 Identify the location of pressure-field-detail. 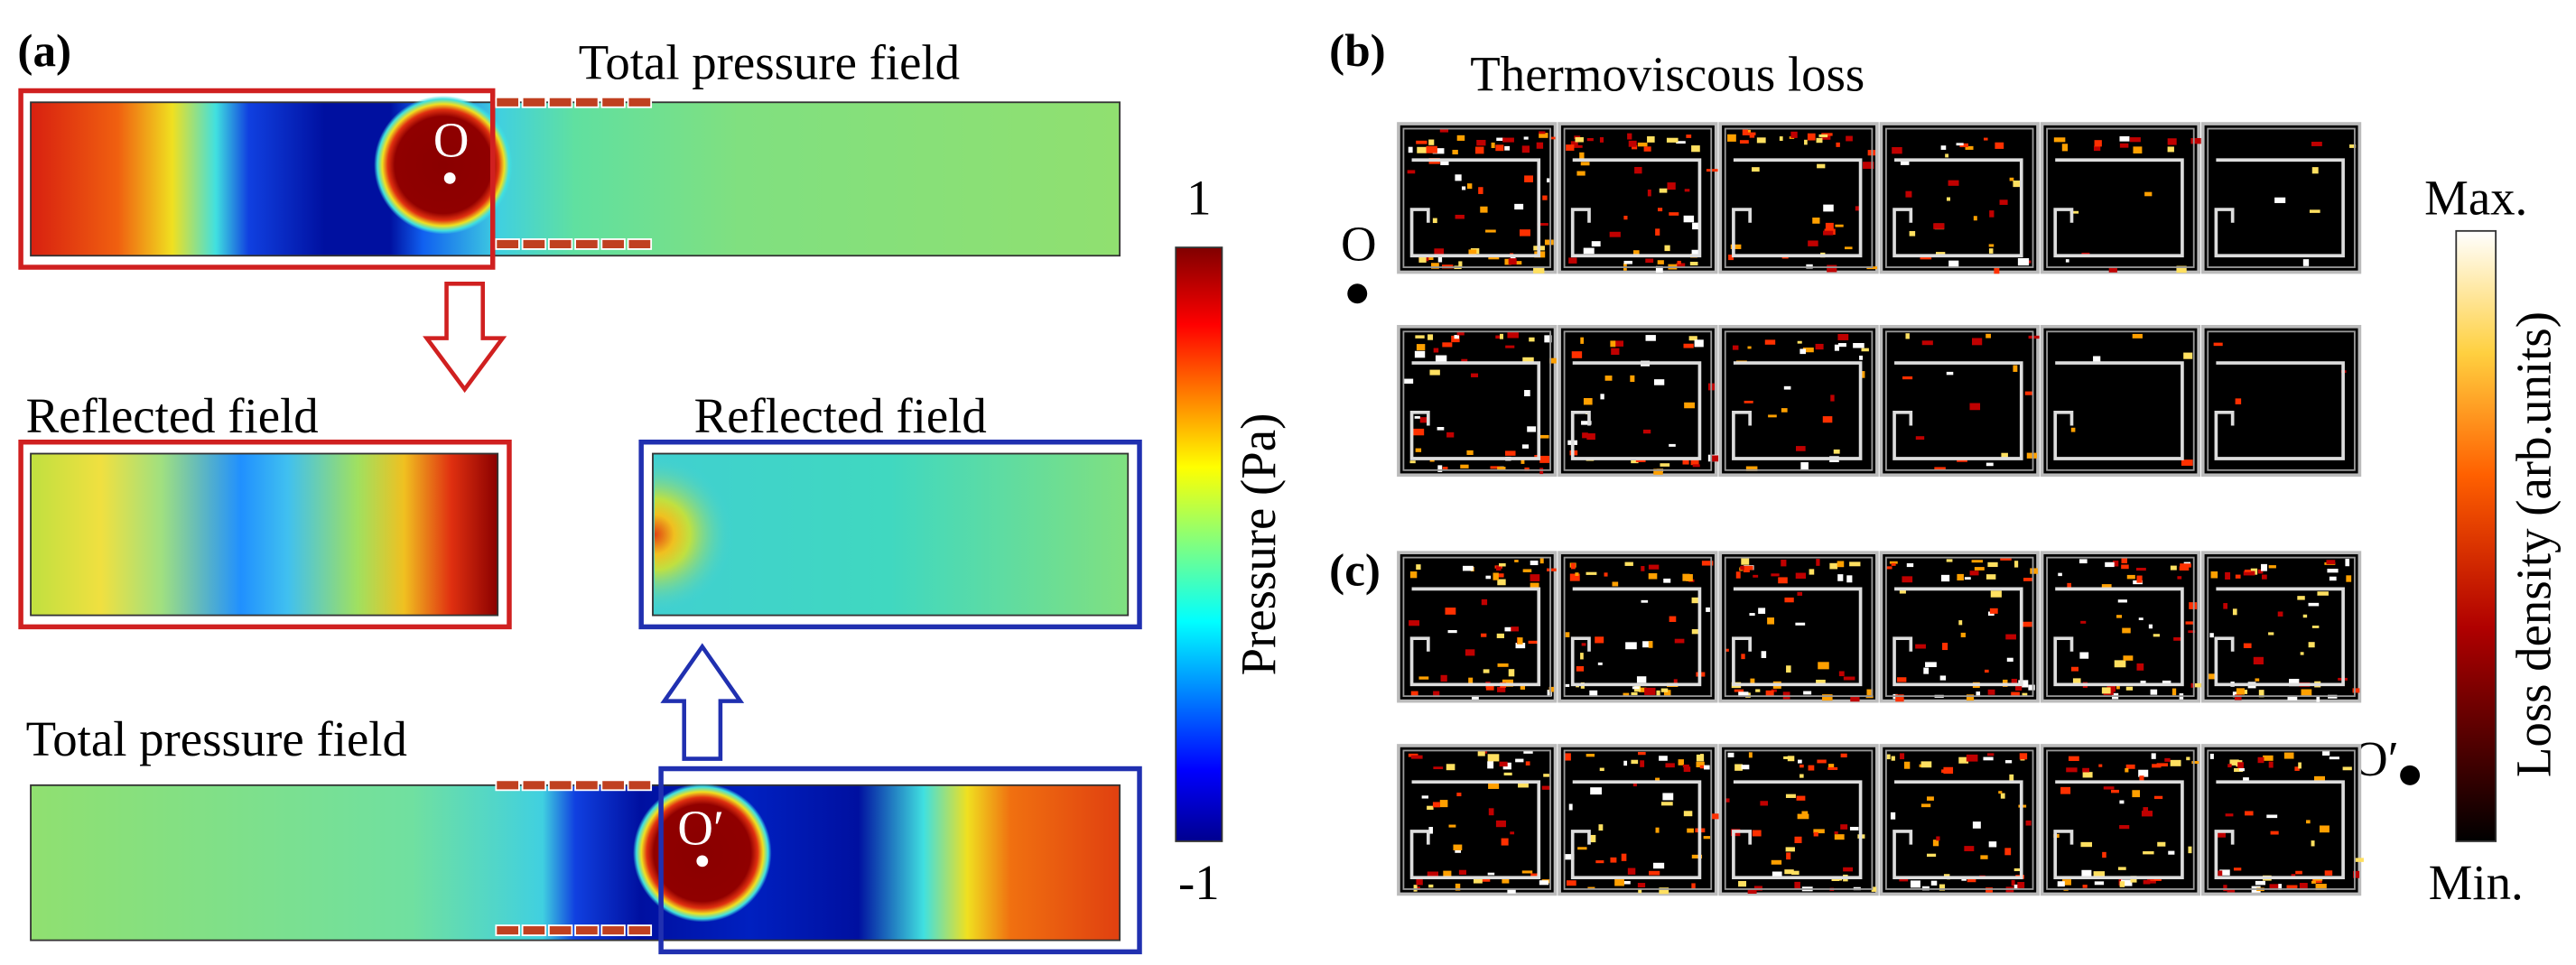
(786, 534).